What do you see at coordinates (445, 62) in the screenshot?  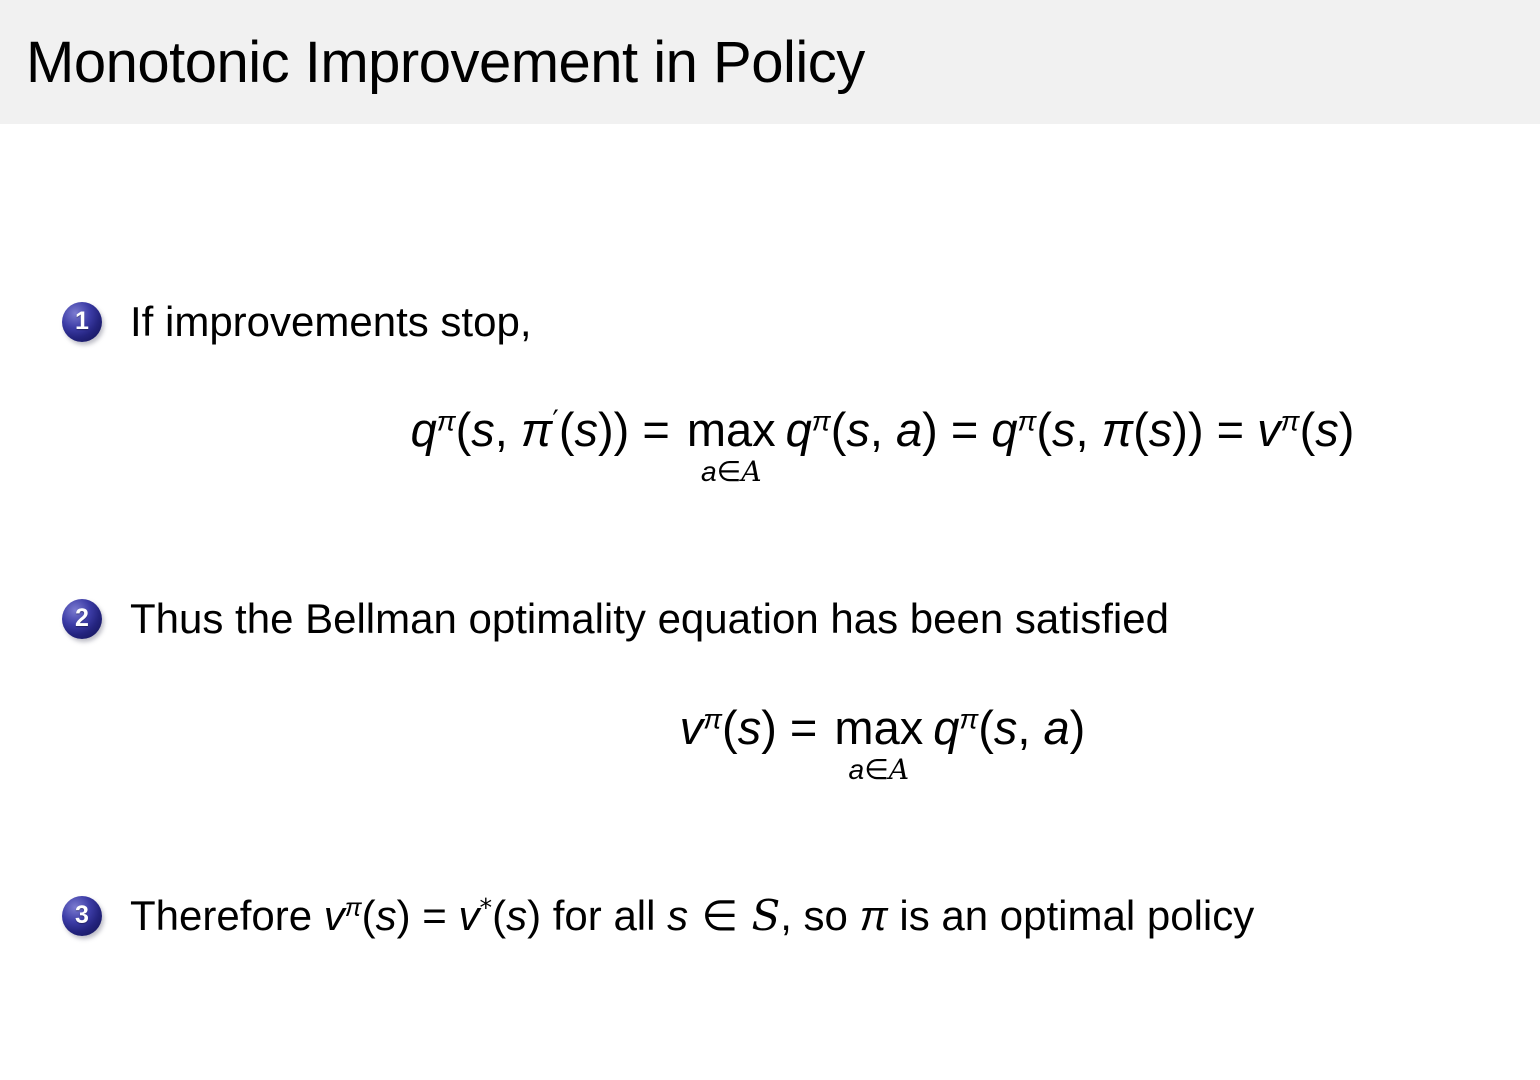 I see `page-title: Monotonic Improvement in Policy` at bounding box center [445, 62].